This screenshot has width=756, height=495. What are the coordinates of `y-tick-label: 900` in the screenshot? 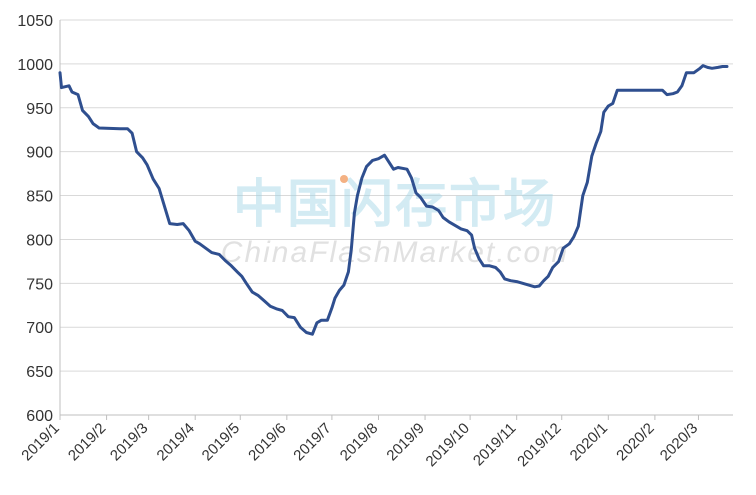 It's located at (39, 153).